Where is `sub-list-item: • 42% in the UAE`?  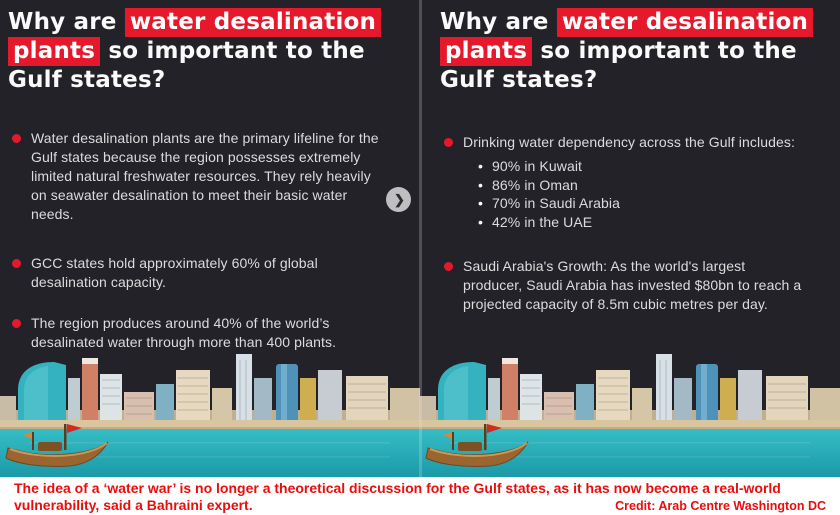 sub-list-item: • 42% in the UAE is located at coordinates (535, 221).